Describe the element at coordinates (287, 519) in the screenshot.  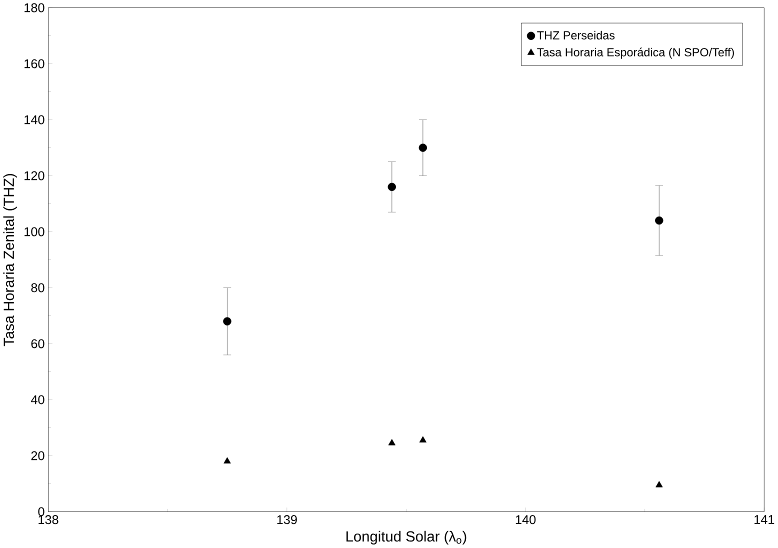
I see `x-tick-label: 139` at that location.